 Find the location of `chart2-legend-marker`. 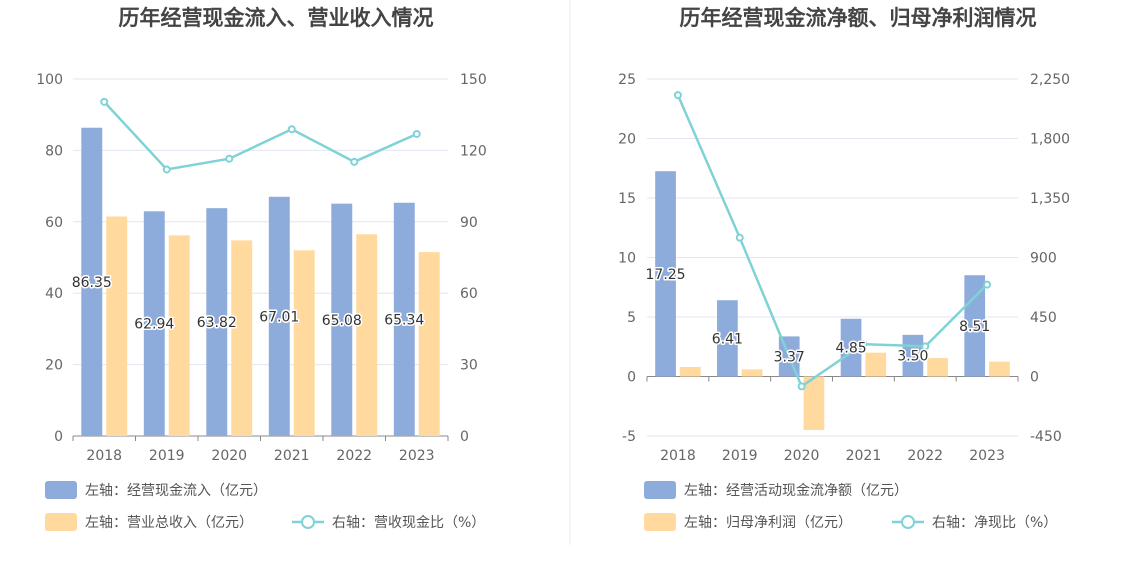

chart2-legend-marker is located at coordinates (908, 522).